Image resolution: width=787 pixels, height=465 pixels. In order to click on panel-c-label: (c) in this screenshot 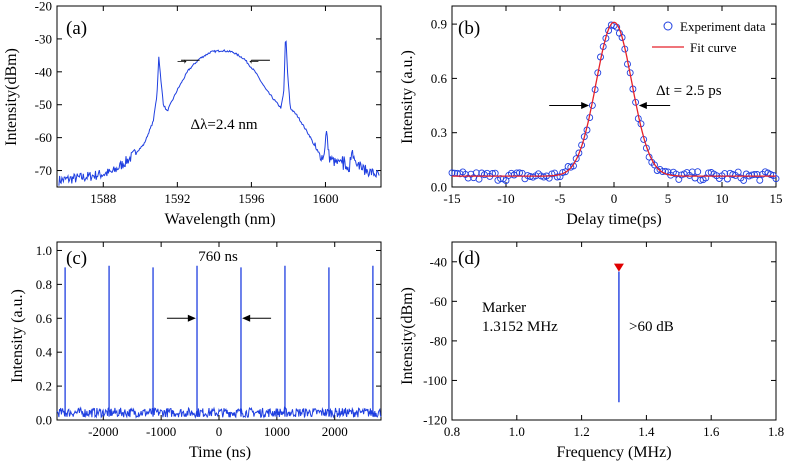, I will do `click(76, 258)`.